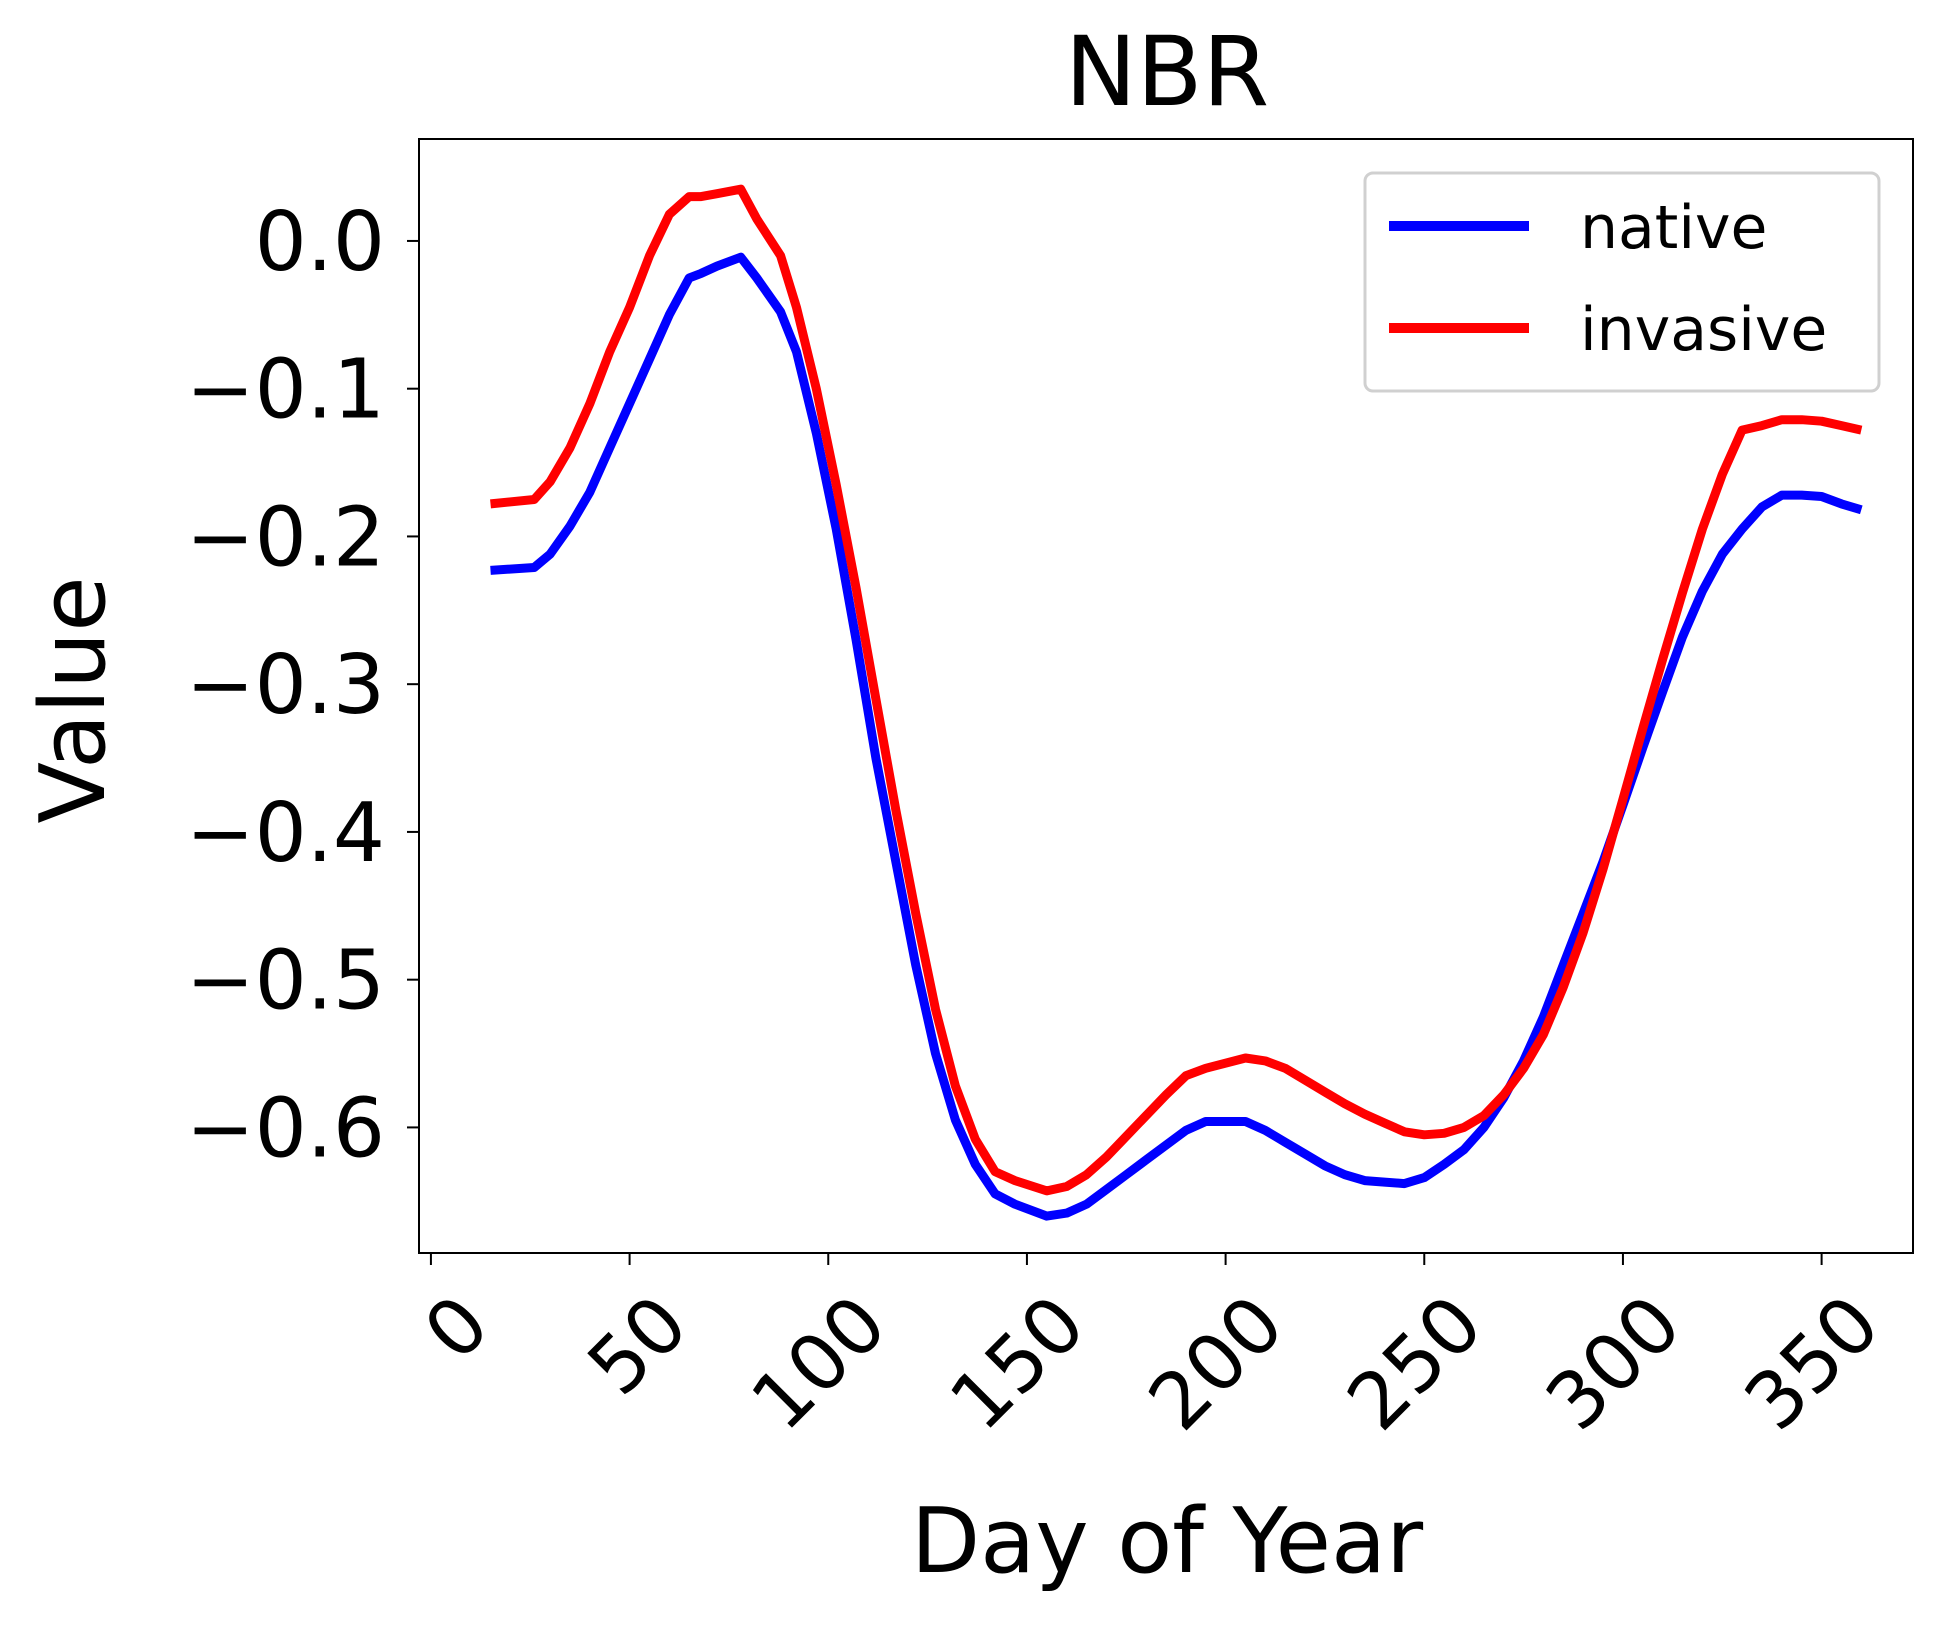 This screenshot has width=1936, height=1627. I want to click on y-tick-label: 0.0, so click(320, 242).